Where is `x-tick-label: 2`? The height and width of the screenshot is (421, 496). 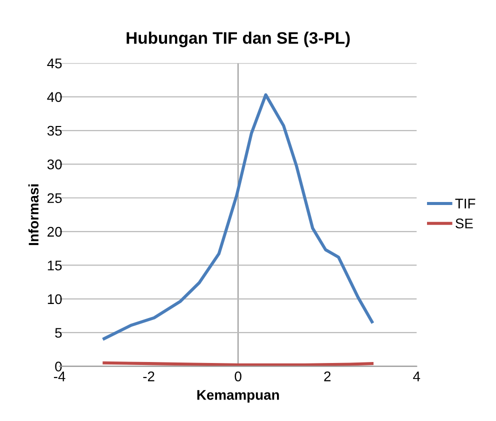
x-tick-label: 2 is located at coordinates (327, 377).